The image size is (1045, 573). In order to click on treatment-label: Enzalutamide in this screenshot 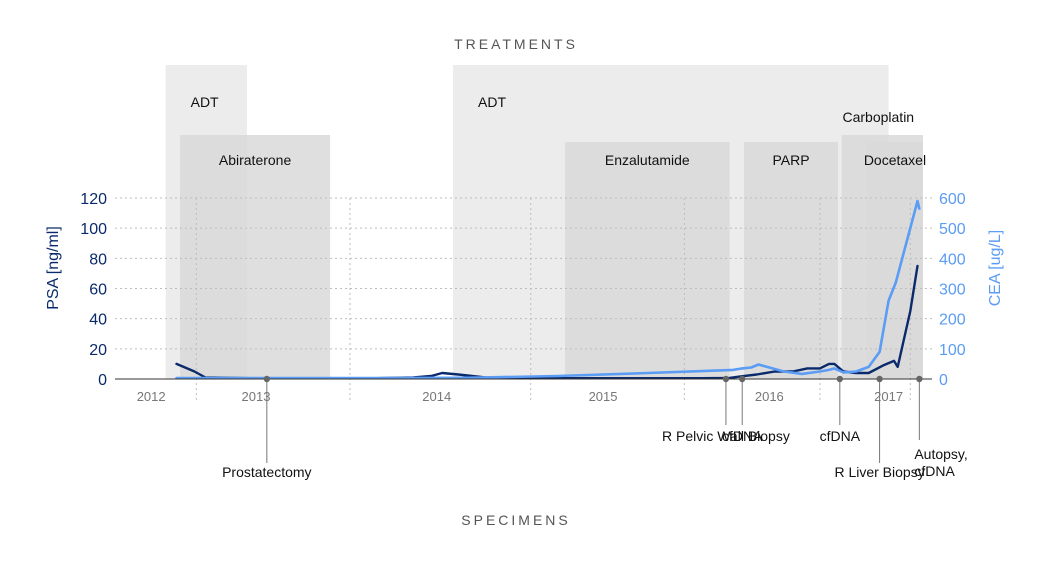, I will do `click(647, 160)`.